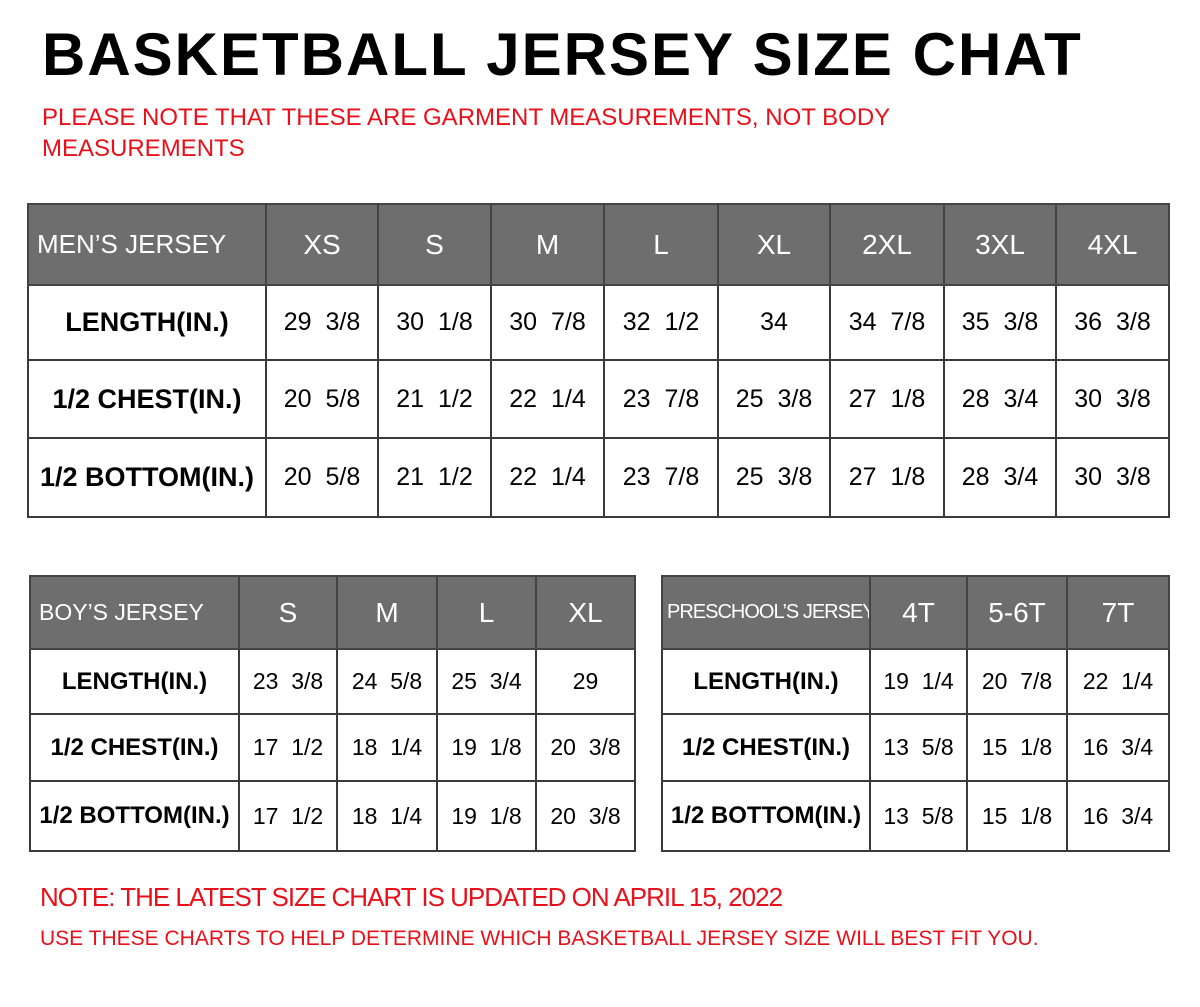 The width and height of the screenshot is (1200, 1007). What do you see at coordinates (1017, 681) in the screenshot?
I see `measurement-cell: 20 7/8` at bounding box center [1017, 681].